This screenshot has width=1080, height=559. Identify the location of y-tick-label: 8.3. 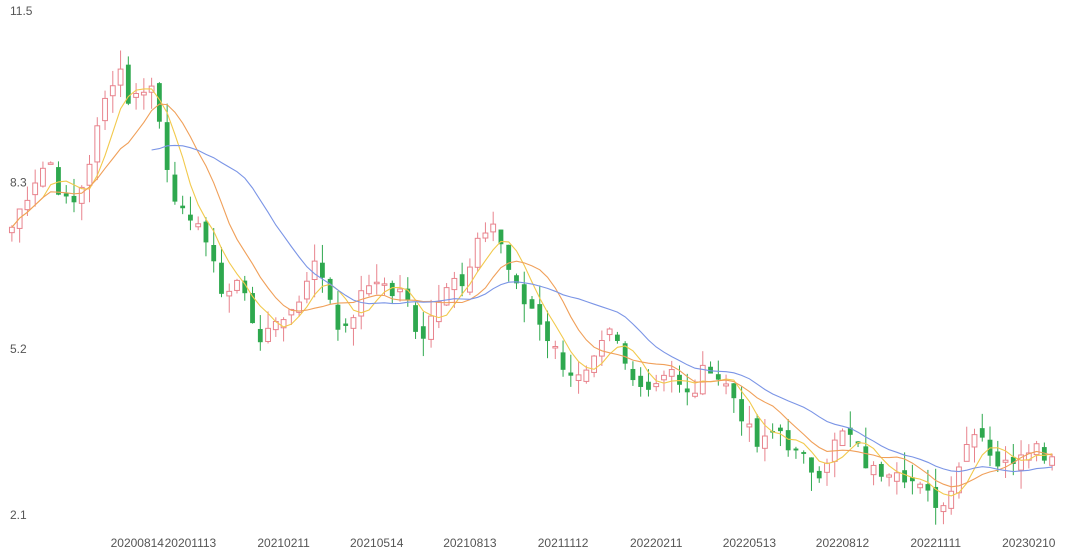
(18, 183).